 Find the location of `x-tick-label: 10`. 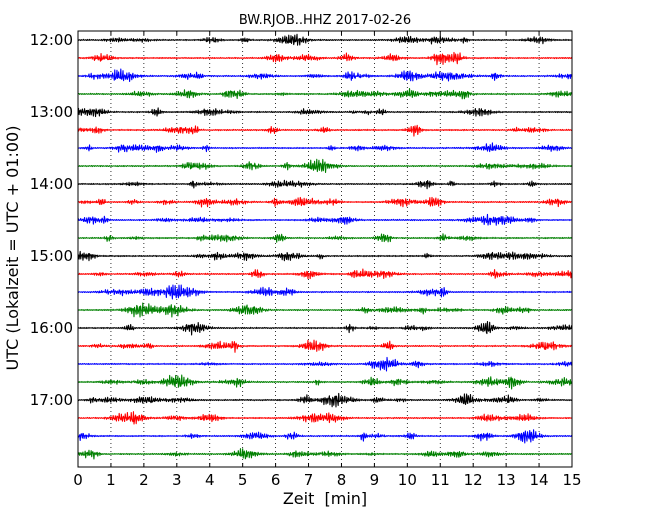

x-tick-label: 10 is located at coordinates (407, 480).